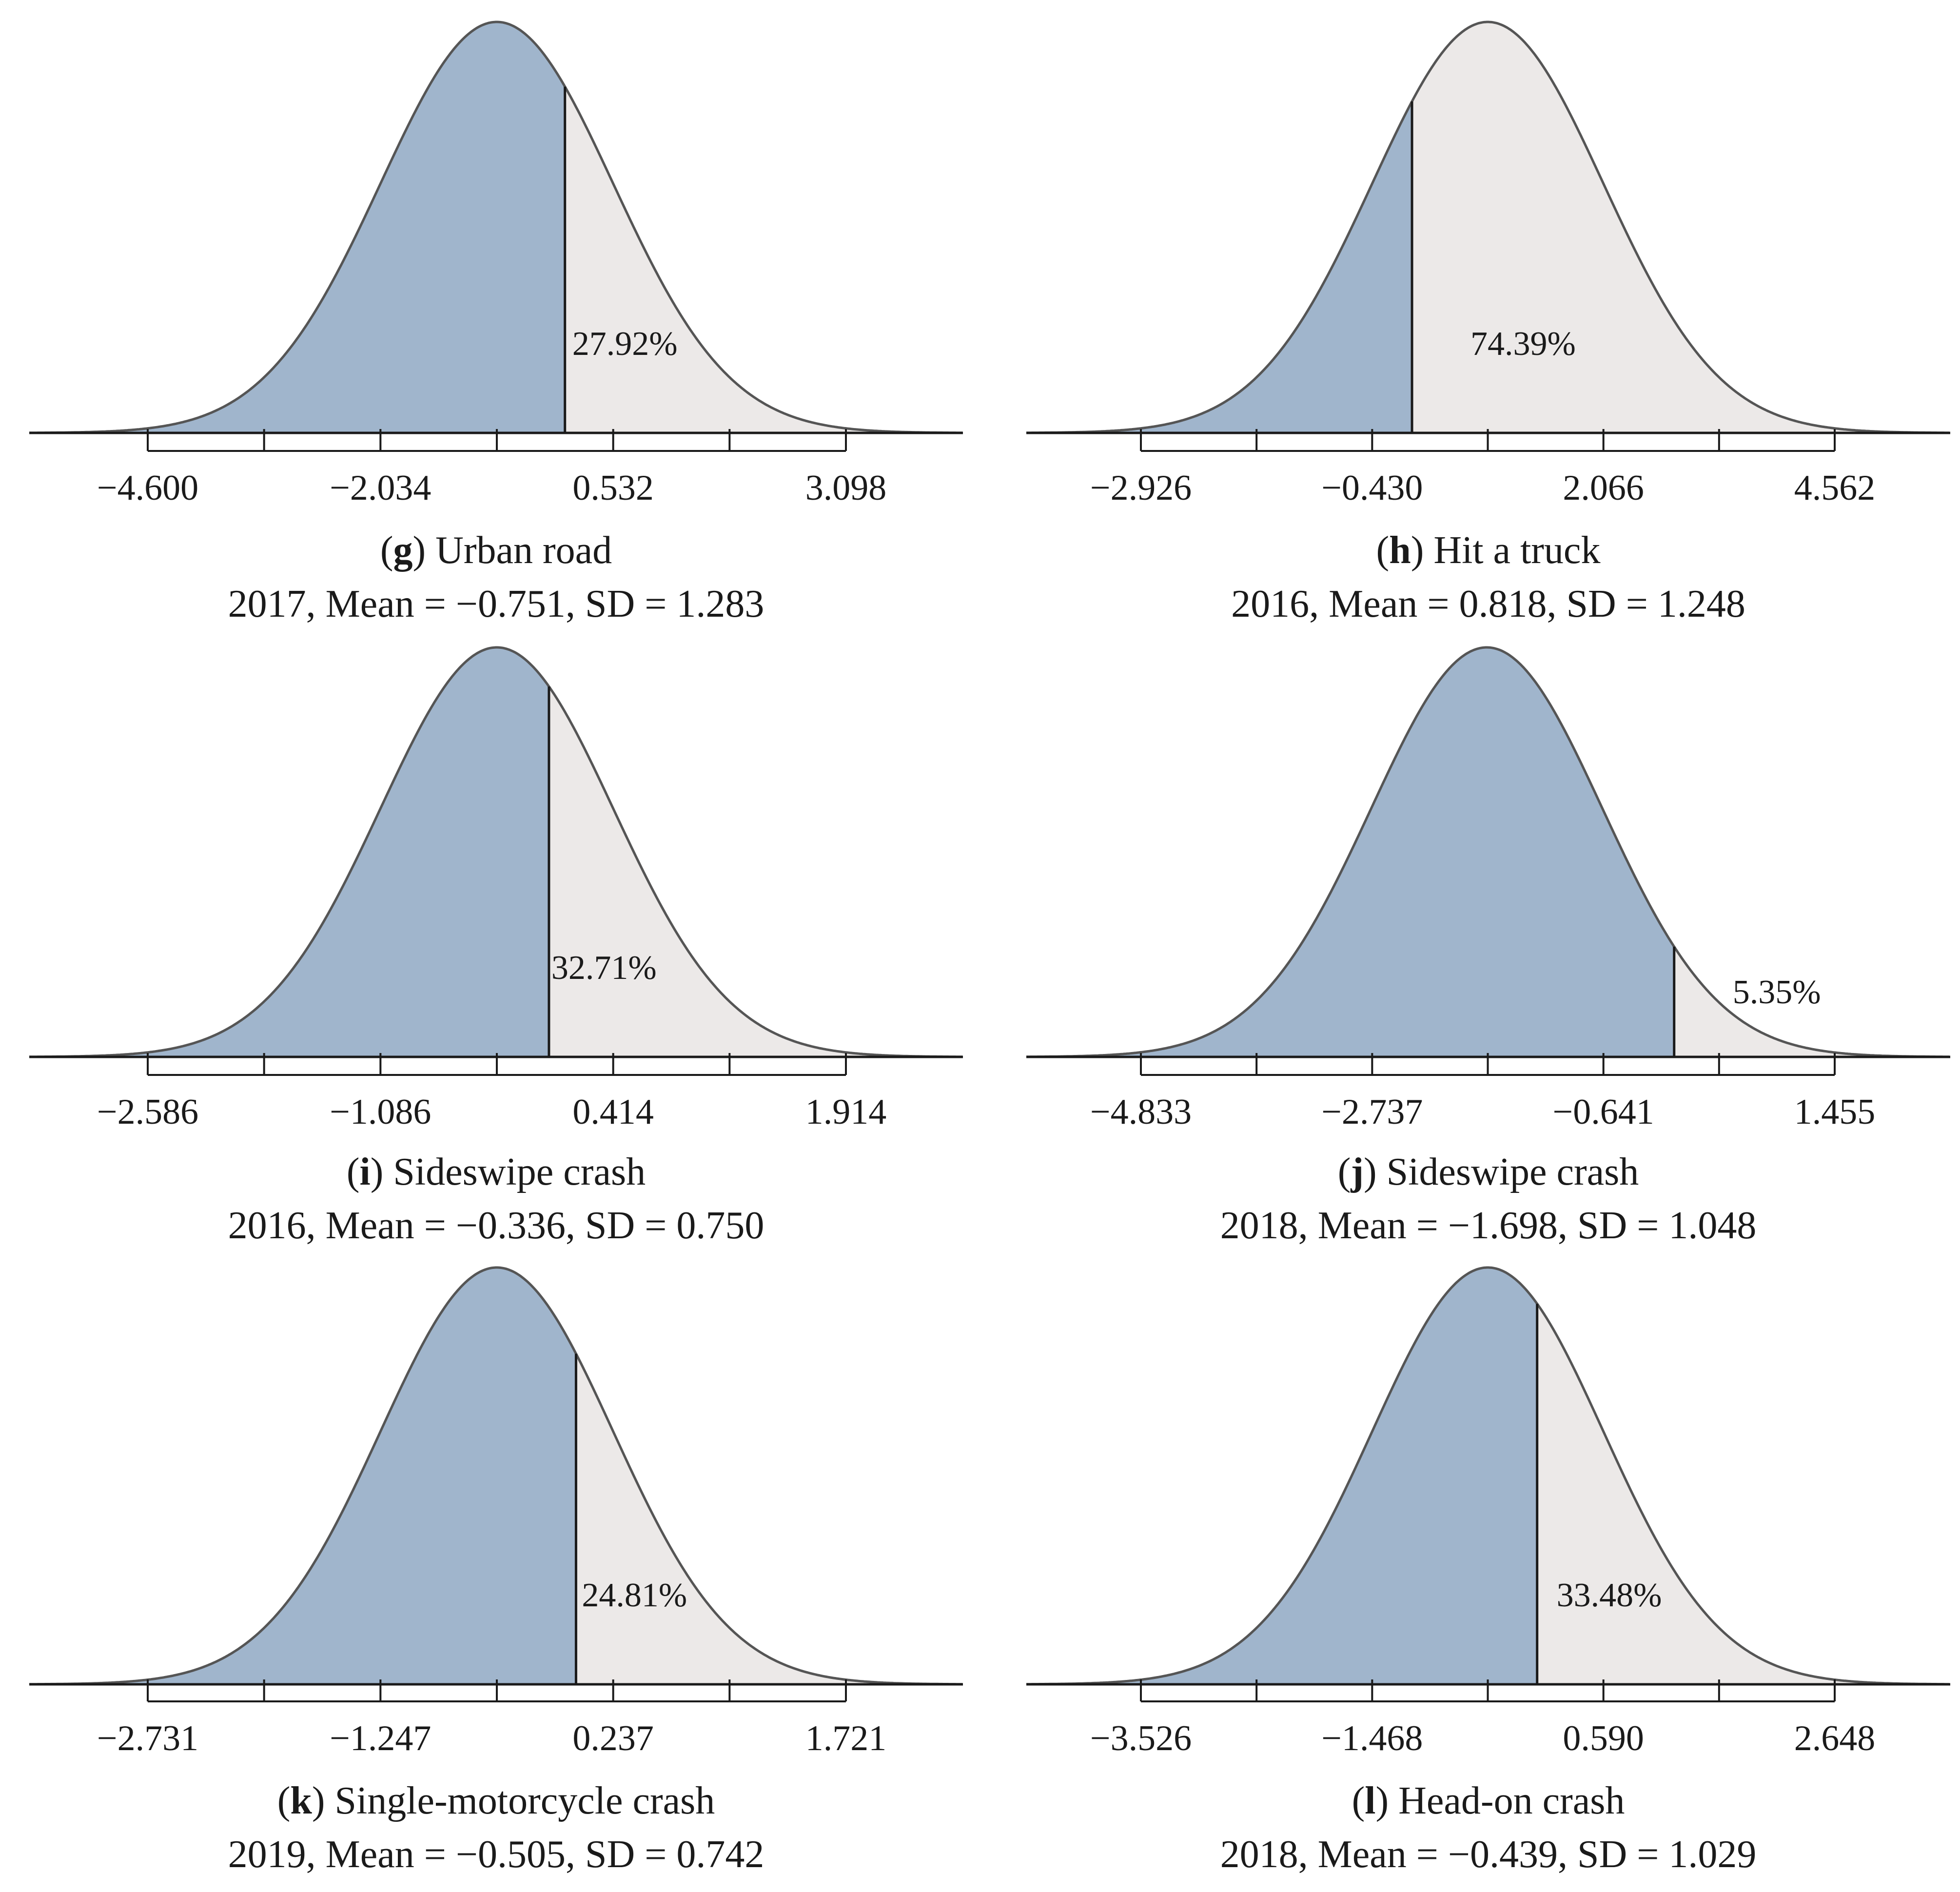 The width and height of the screenshot is (1960, 1892). Describe the element at coordinates (301, 1800) in the screenshot. I see `panel-letter: k` at that location.